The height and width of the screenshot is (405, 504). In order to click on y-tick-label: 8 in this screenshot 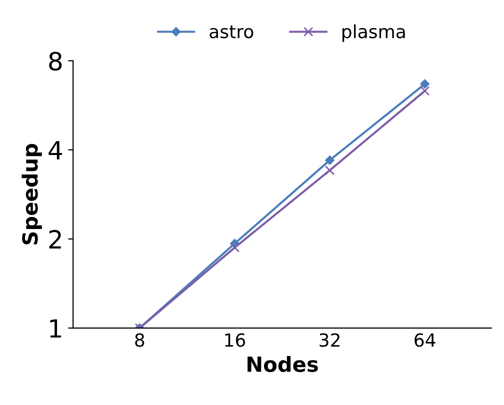, I will do `click(55, 61)`.